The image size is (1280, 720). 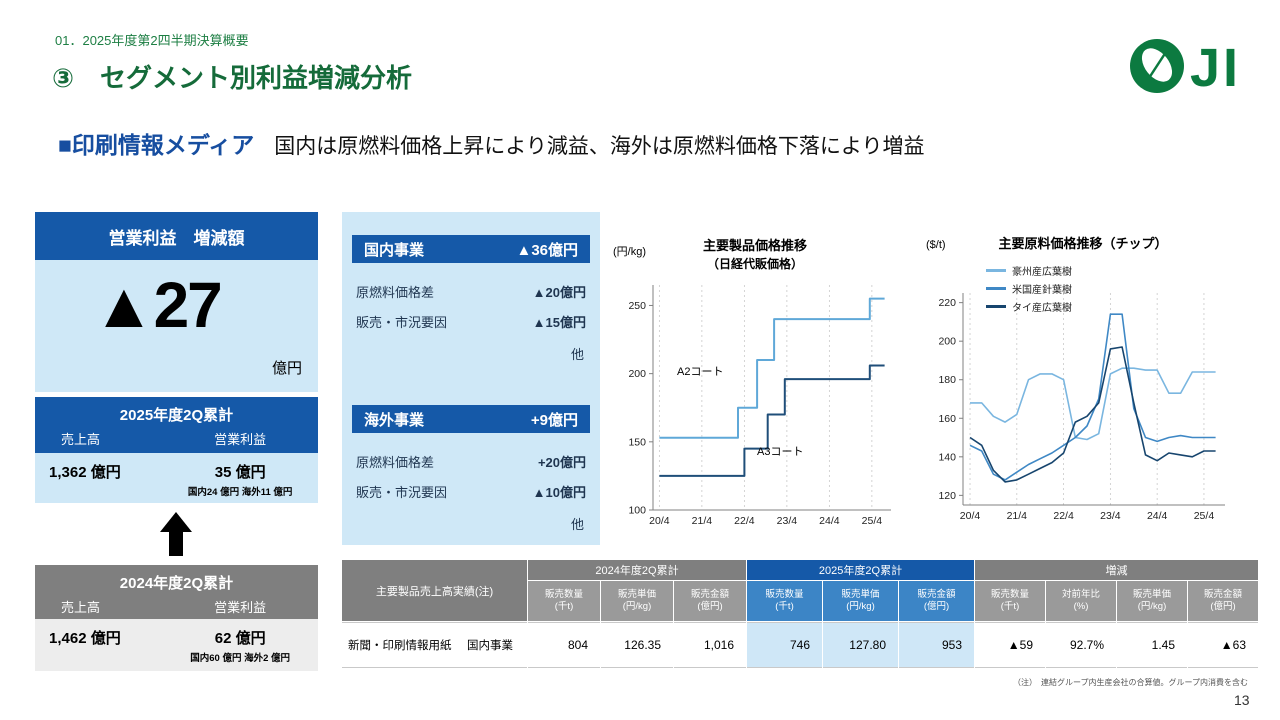 What do you see at coordinates (947, 457) in the screenshot?
I see `svg-text: 140` at bounding box center [947, 457].